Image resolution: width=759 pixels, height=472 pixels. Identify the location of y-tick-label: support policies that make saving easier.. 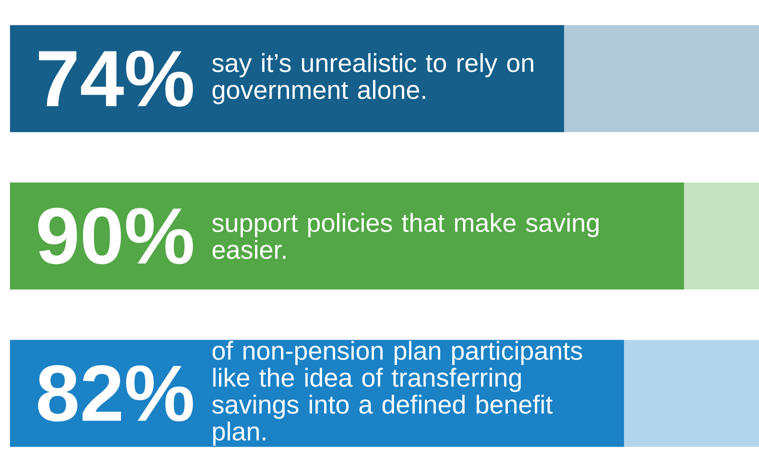
(405, 236).